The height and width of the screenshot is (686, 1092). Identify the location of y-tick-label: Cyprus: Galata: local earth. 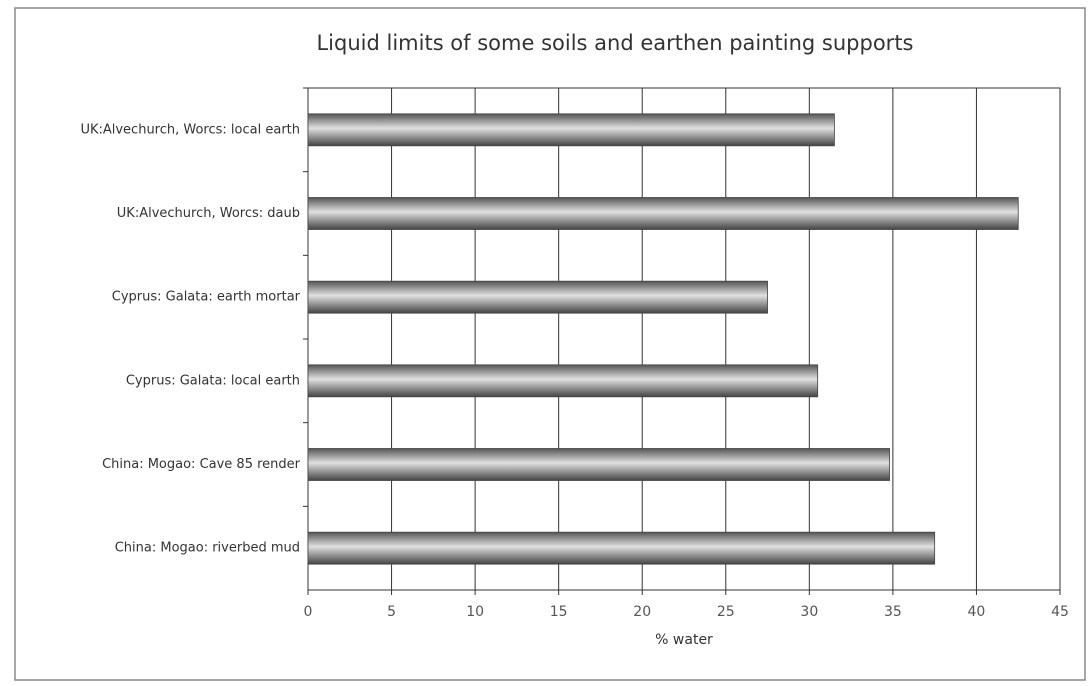
(213, 380).